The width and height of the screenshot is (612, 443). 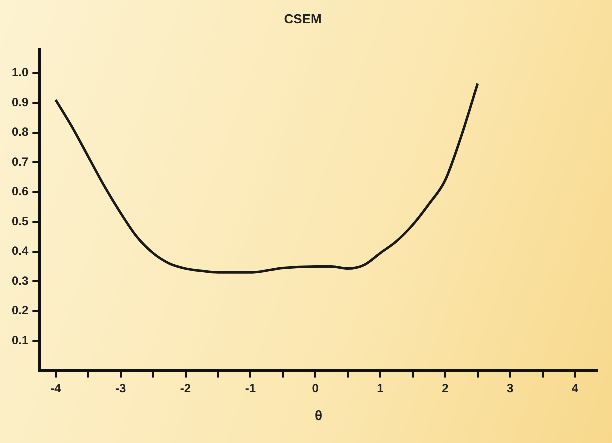 I want to click on y-tick-label: 0.3, so click(x=20, y=281).